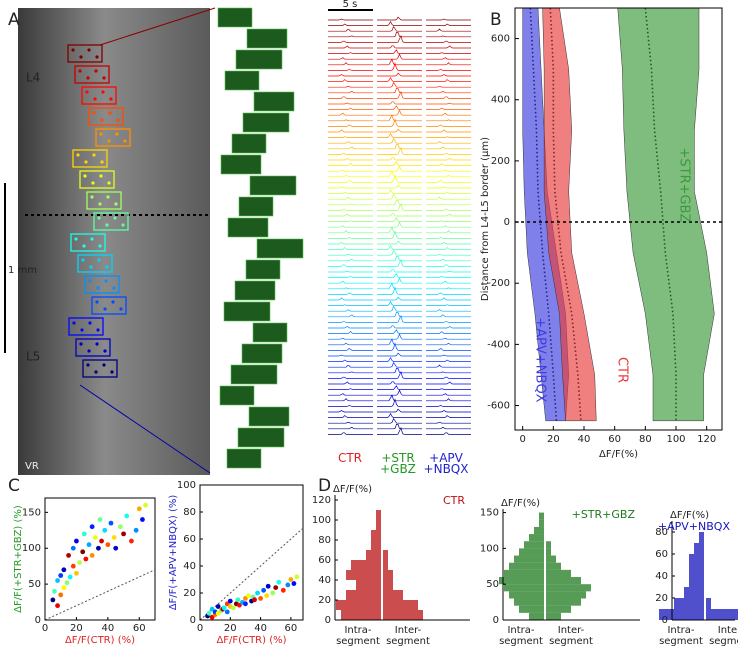  Describe the element at coordinates (230, 628) in the screenshot. I see `x-tick-label: 20` at that location.